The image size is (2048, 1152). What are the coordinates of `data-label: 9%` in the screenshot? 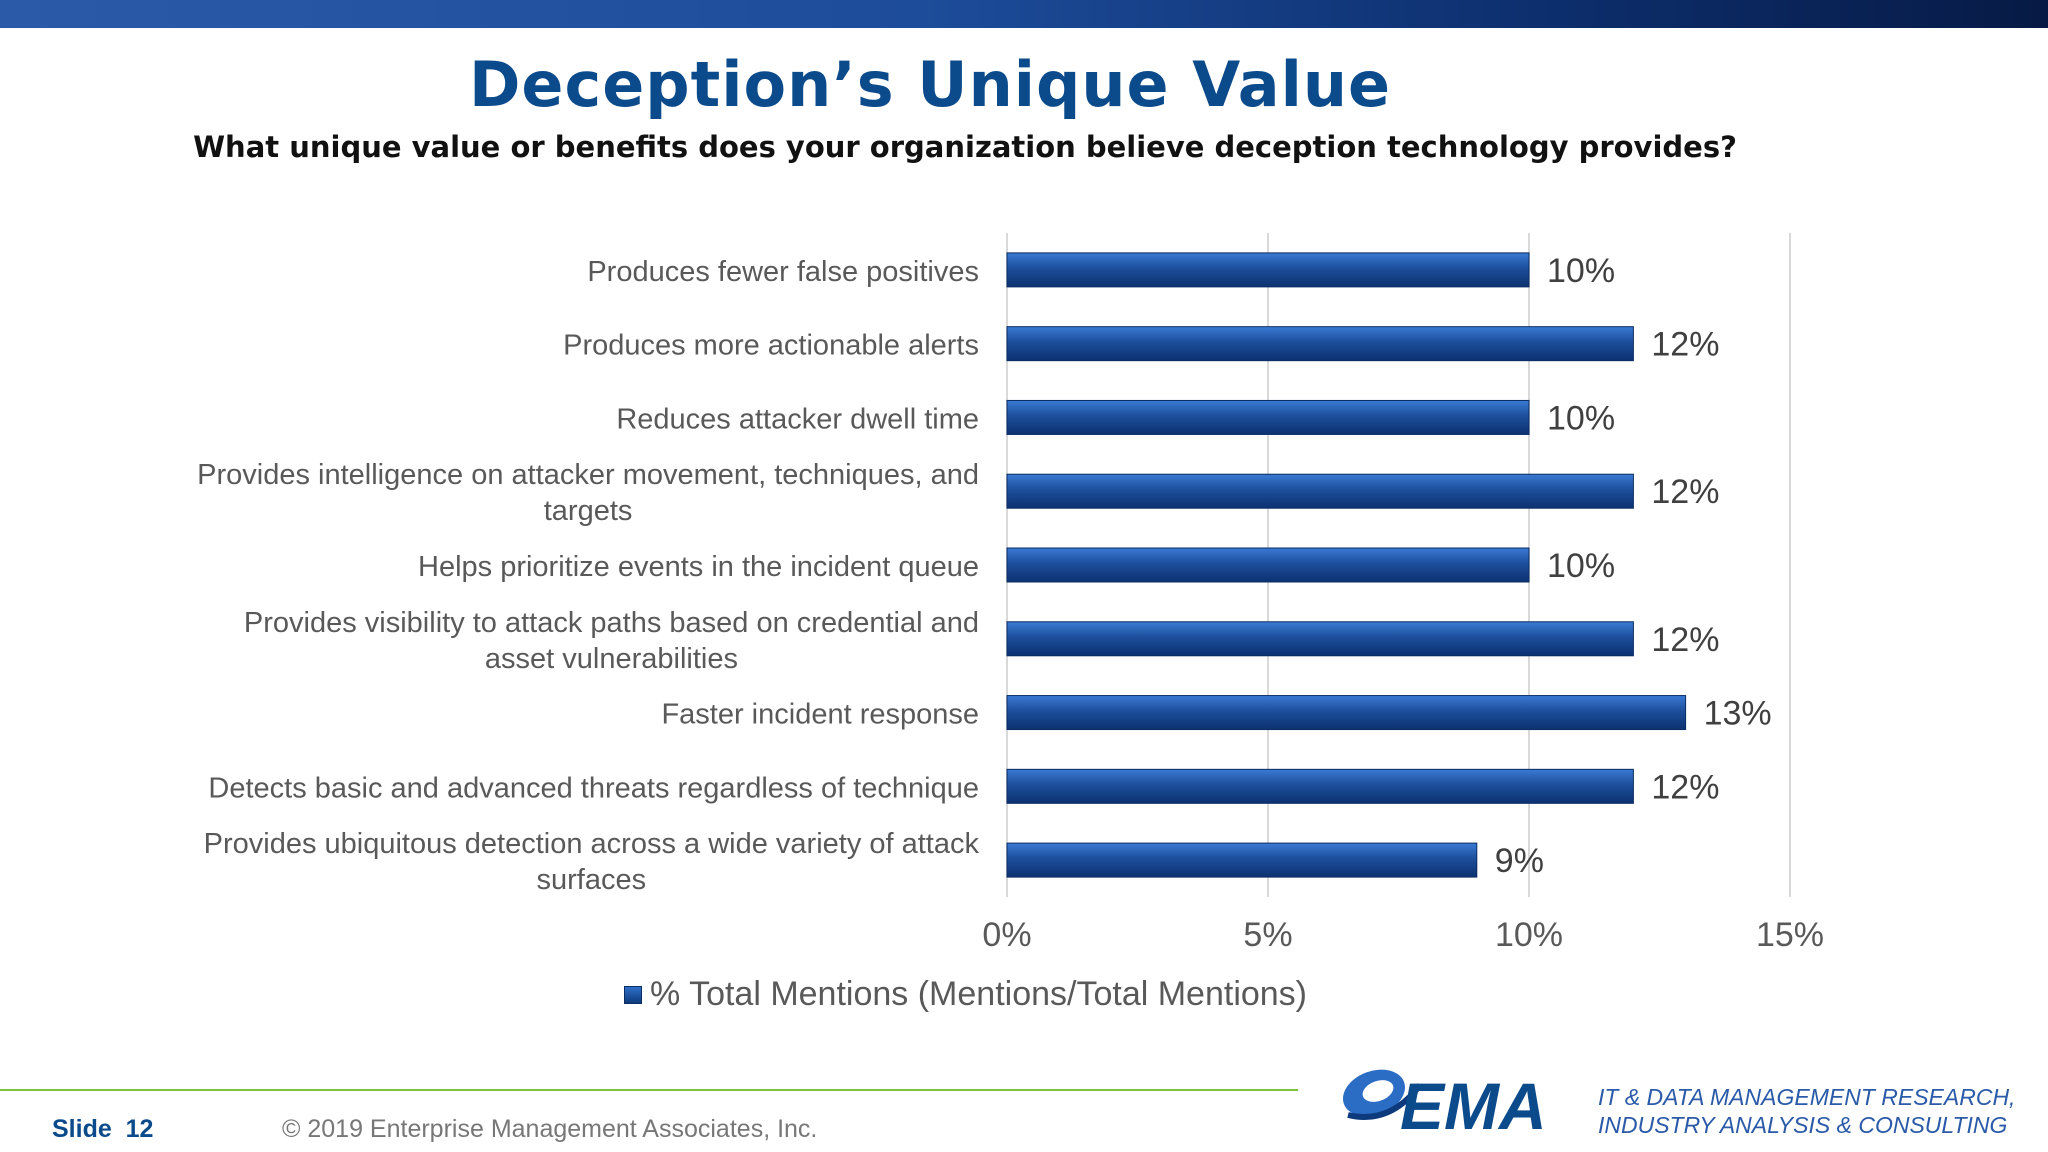 It's located at (1519, 861).